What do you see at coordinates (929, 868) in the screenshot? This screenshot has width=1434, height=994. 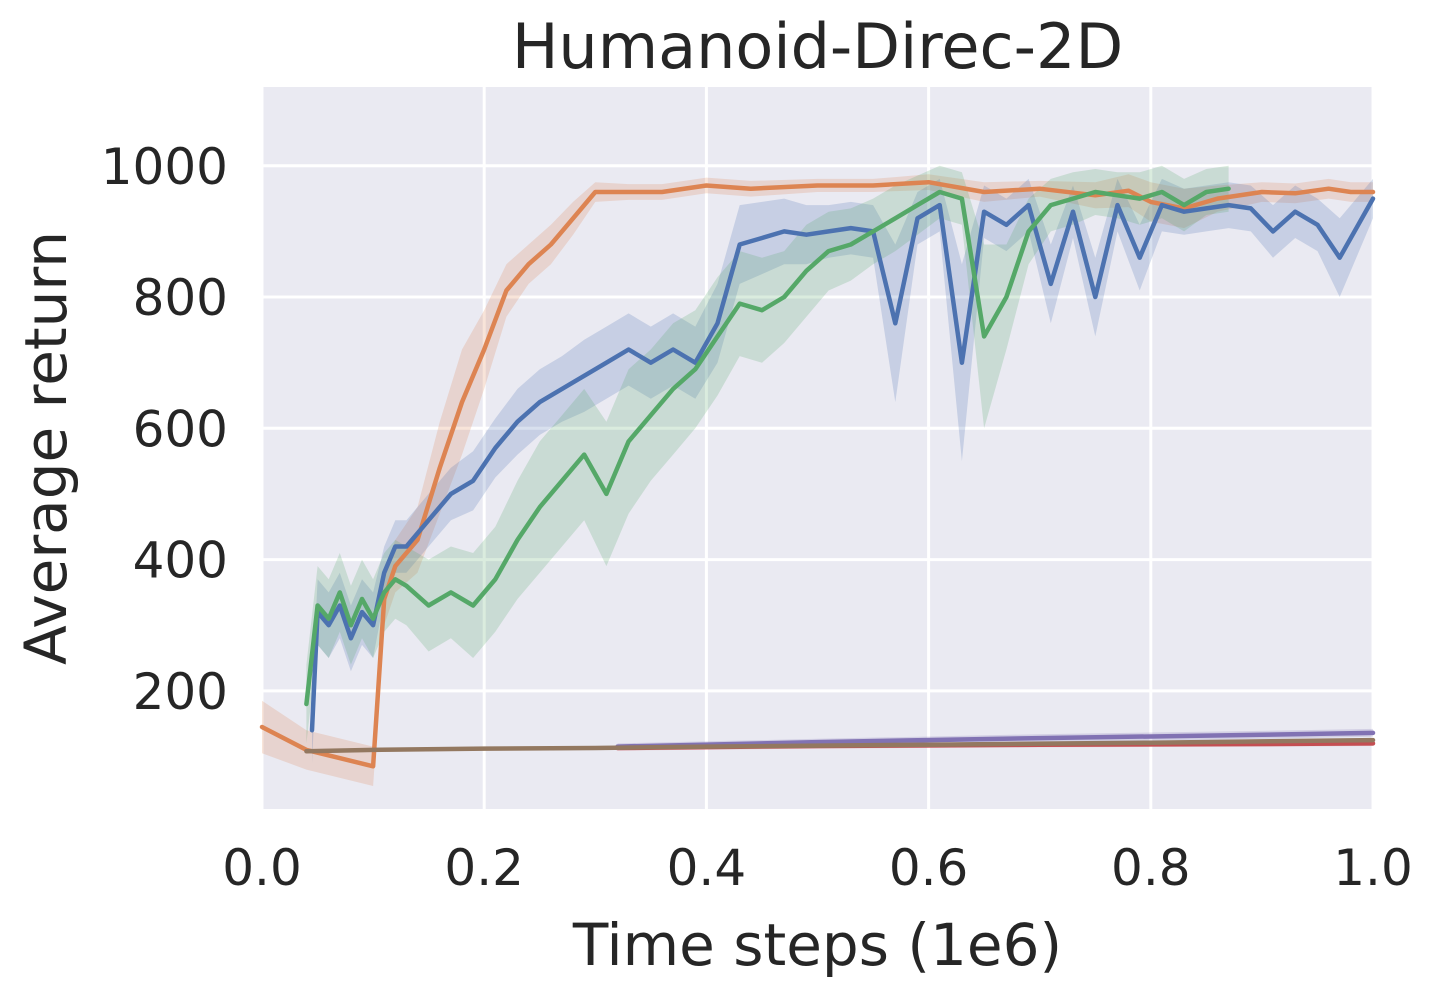 I see `x-tick-label: 0.6` at bounding box center [929, 868].